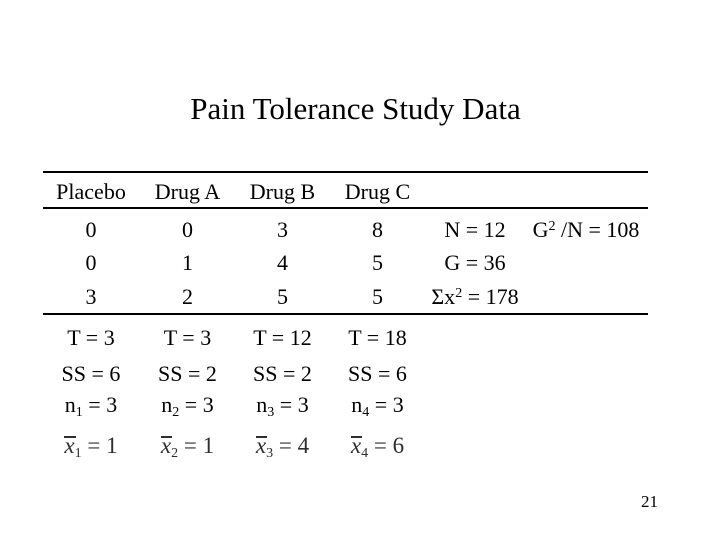 The width and height of the screenshot is (720, 540). I want to click on stat-base: Σx, so click(443, 296).